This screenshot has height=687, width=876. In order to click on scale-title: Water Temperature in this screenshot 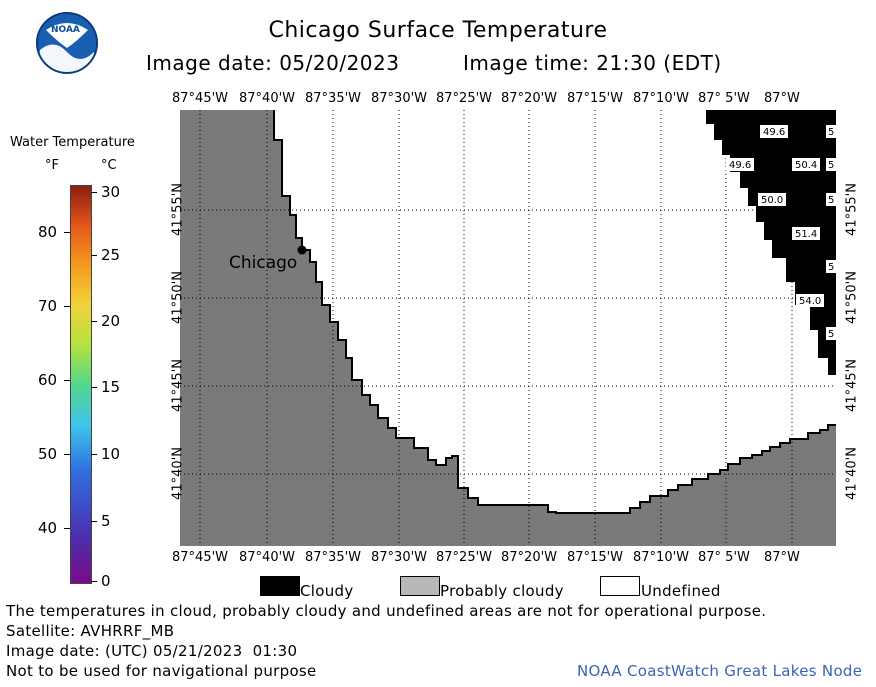, I will do `click(72, 142)`.